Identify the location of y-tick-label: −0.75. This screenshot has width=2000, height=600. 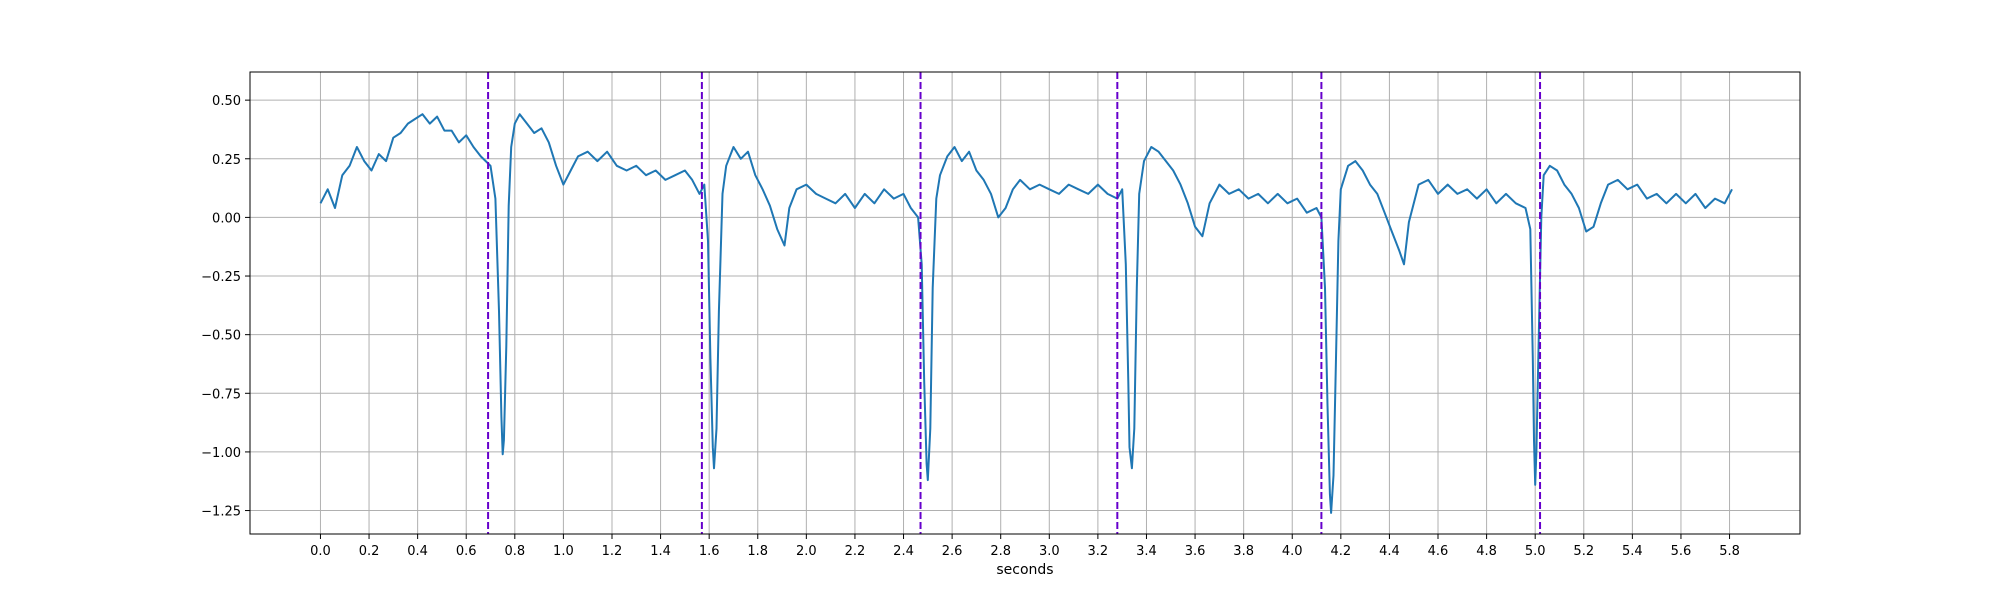
(221, 394).